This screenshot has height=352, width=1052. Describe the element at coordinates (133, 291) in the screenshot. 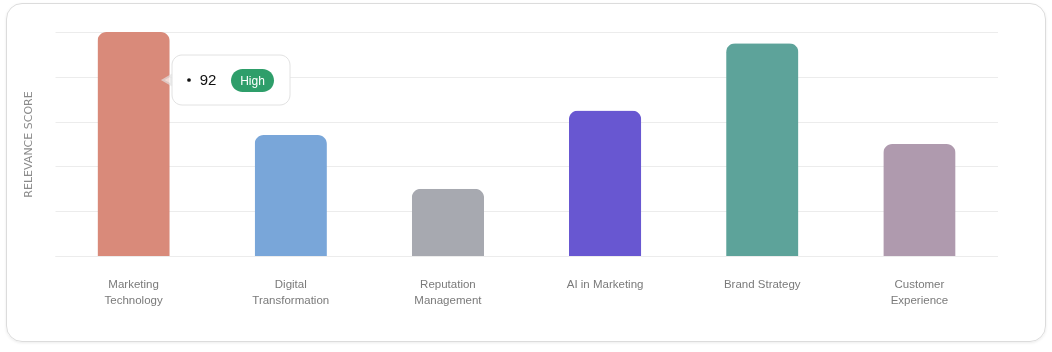

I see `x-tick-label: Marketing Technology` at that location.